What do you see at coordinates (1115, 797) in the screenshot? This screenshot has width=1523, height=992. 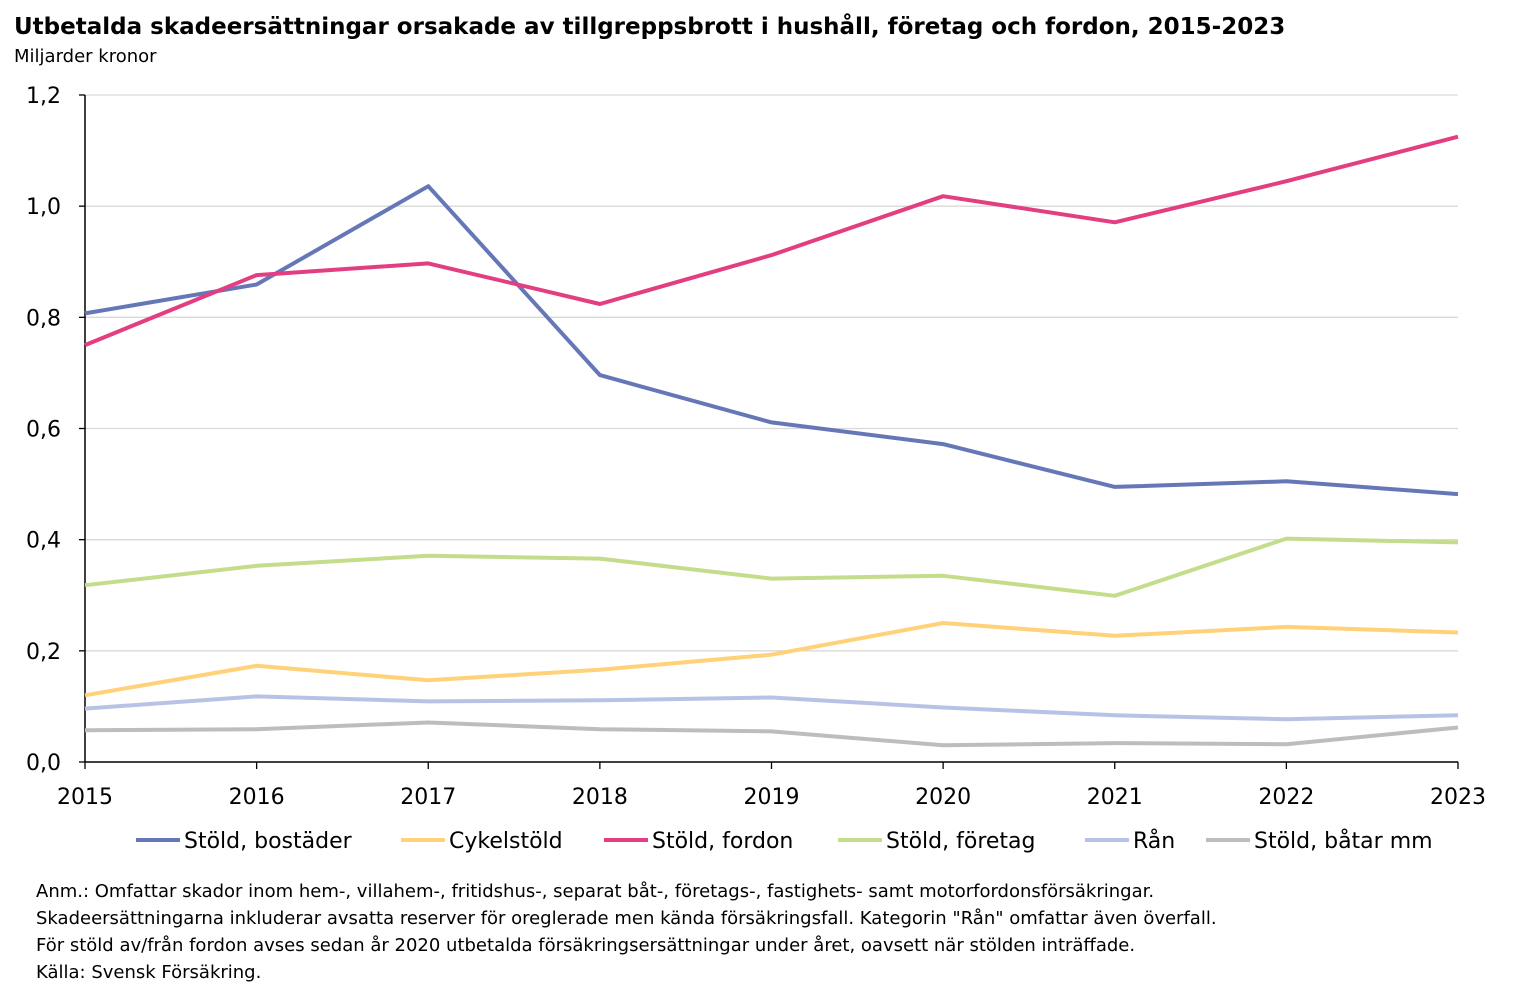 I see `x-tick-label: 2021` at bounding box center [1115, 797].